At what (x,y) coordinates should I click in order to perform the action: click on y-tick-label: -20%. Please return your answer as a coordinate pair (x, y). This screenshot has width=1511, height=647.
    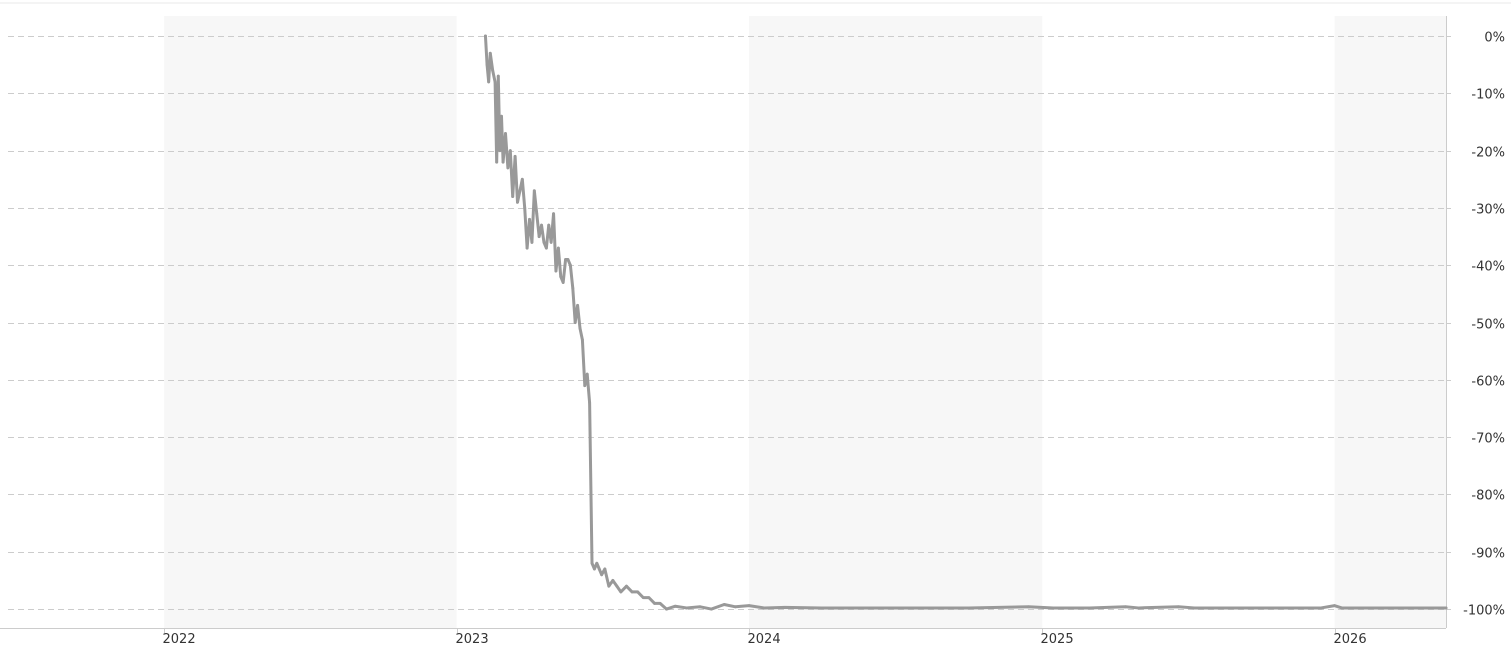
    Looking at the image, I should click on (1488, 153).